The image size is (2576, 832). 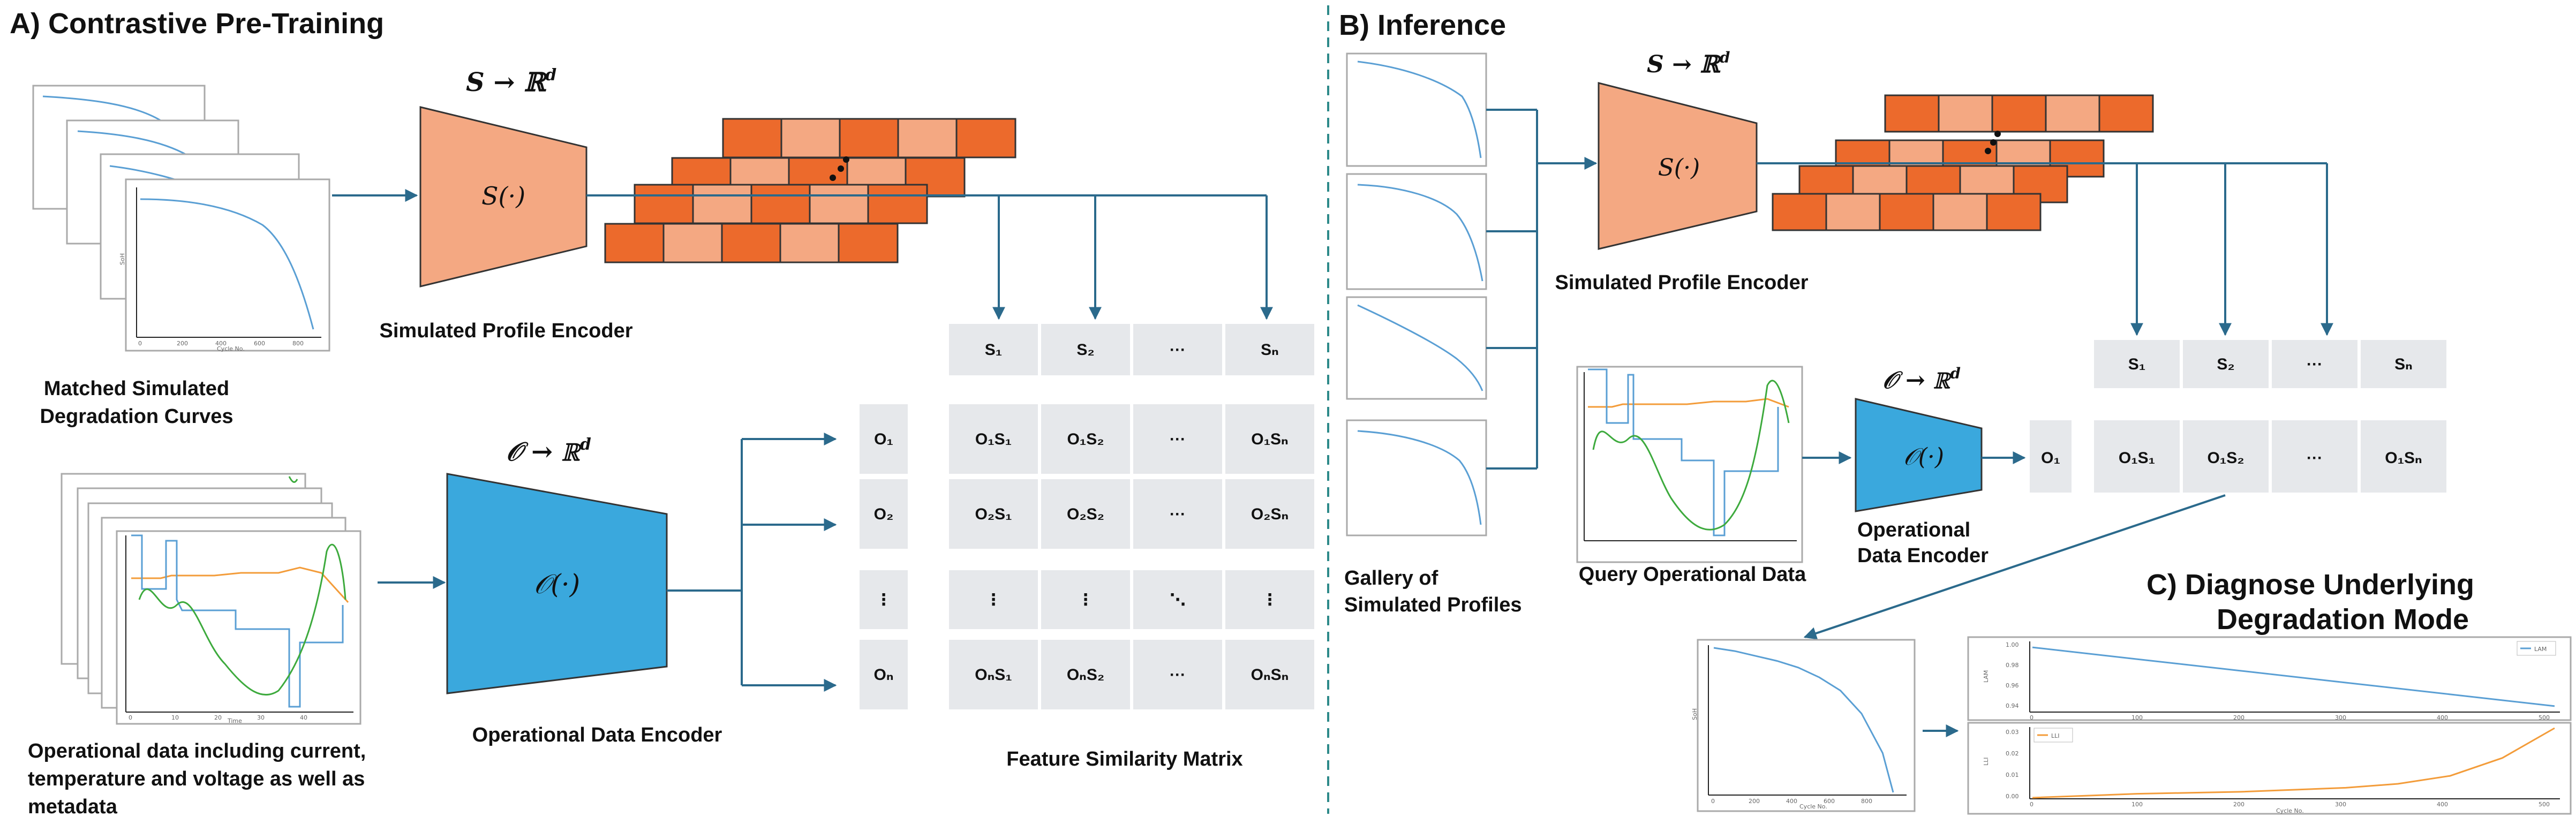 I want to click on lam-ytick: 1.00, so click(x=2012, y=644).